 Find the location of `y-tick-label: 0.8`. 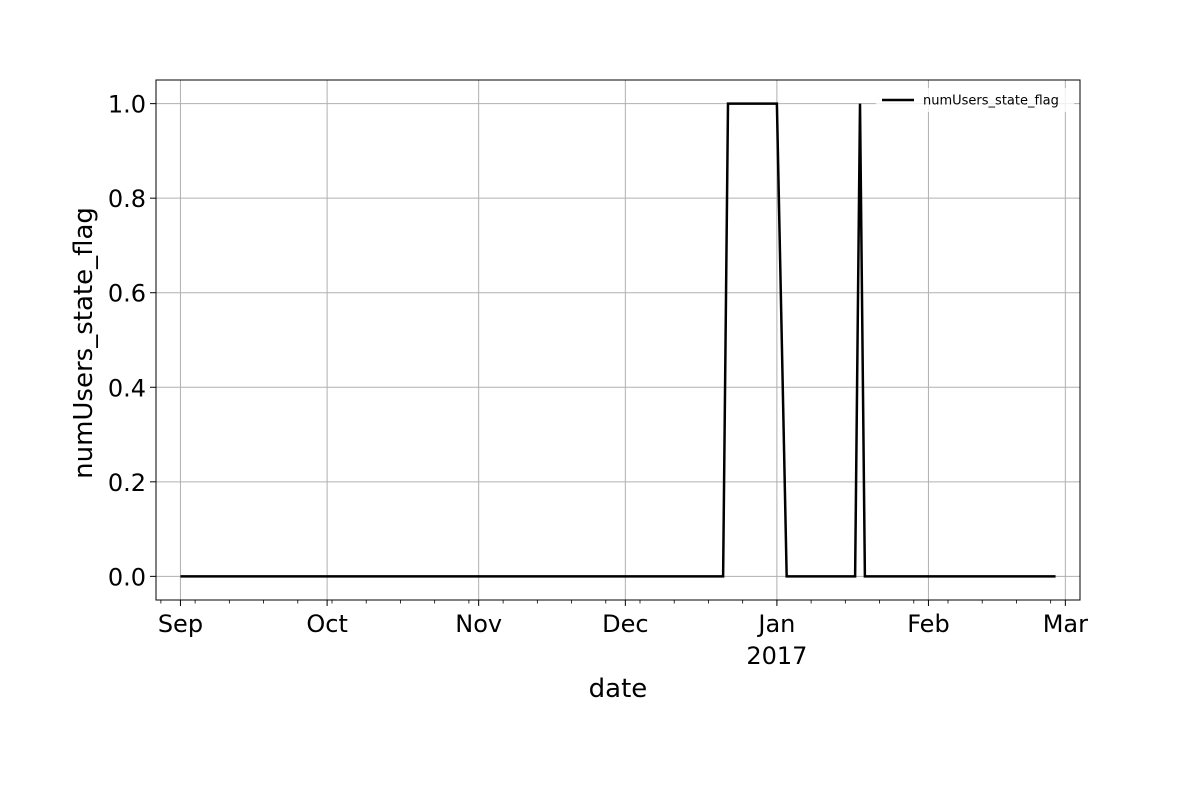

y-tick-label: 0.8 is located at coordinates (127, 199).